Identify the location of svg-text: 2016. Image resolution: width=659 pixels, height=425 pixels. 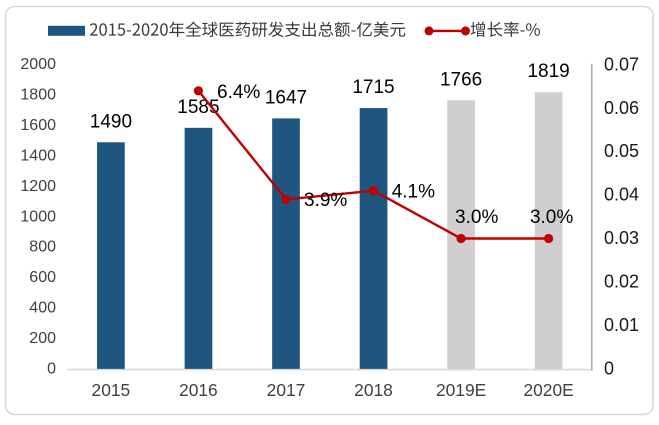
(198, 390).